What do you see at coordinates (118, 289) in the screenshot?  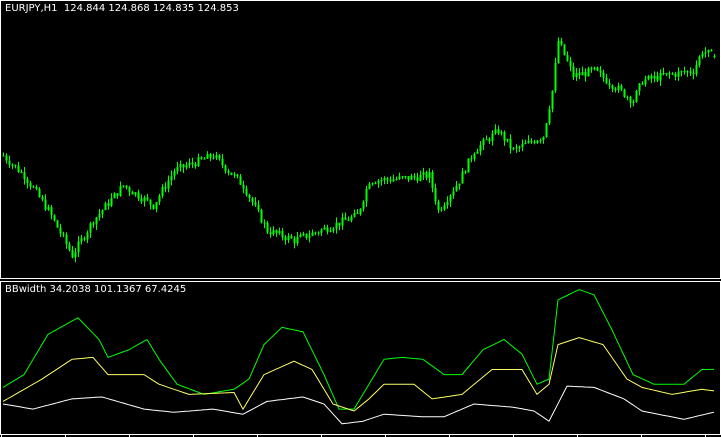 I see `indicator-values: 34.2038 101.1367 67.4245` at bounding box center [118, 289].